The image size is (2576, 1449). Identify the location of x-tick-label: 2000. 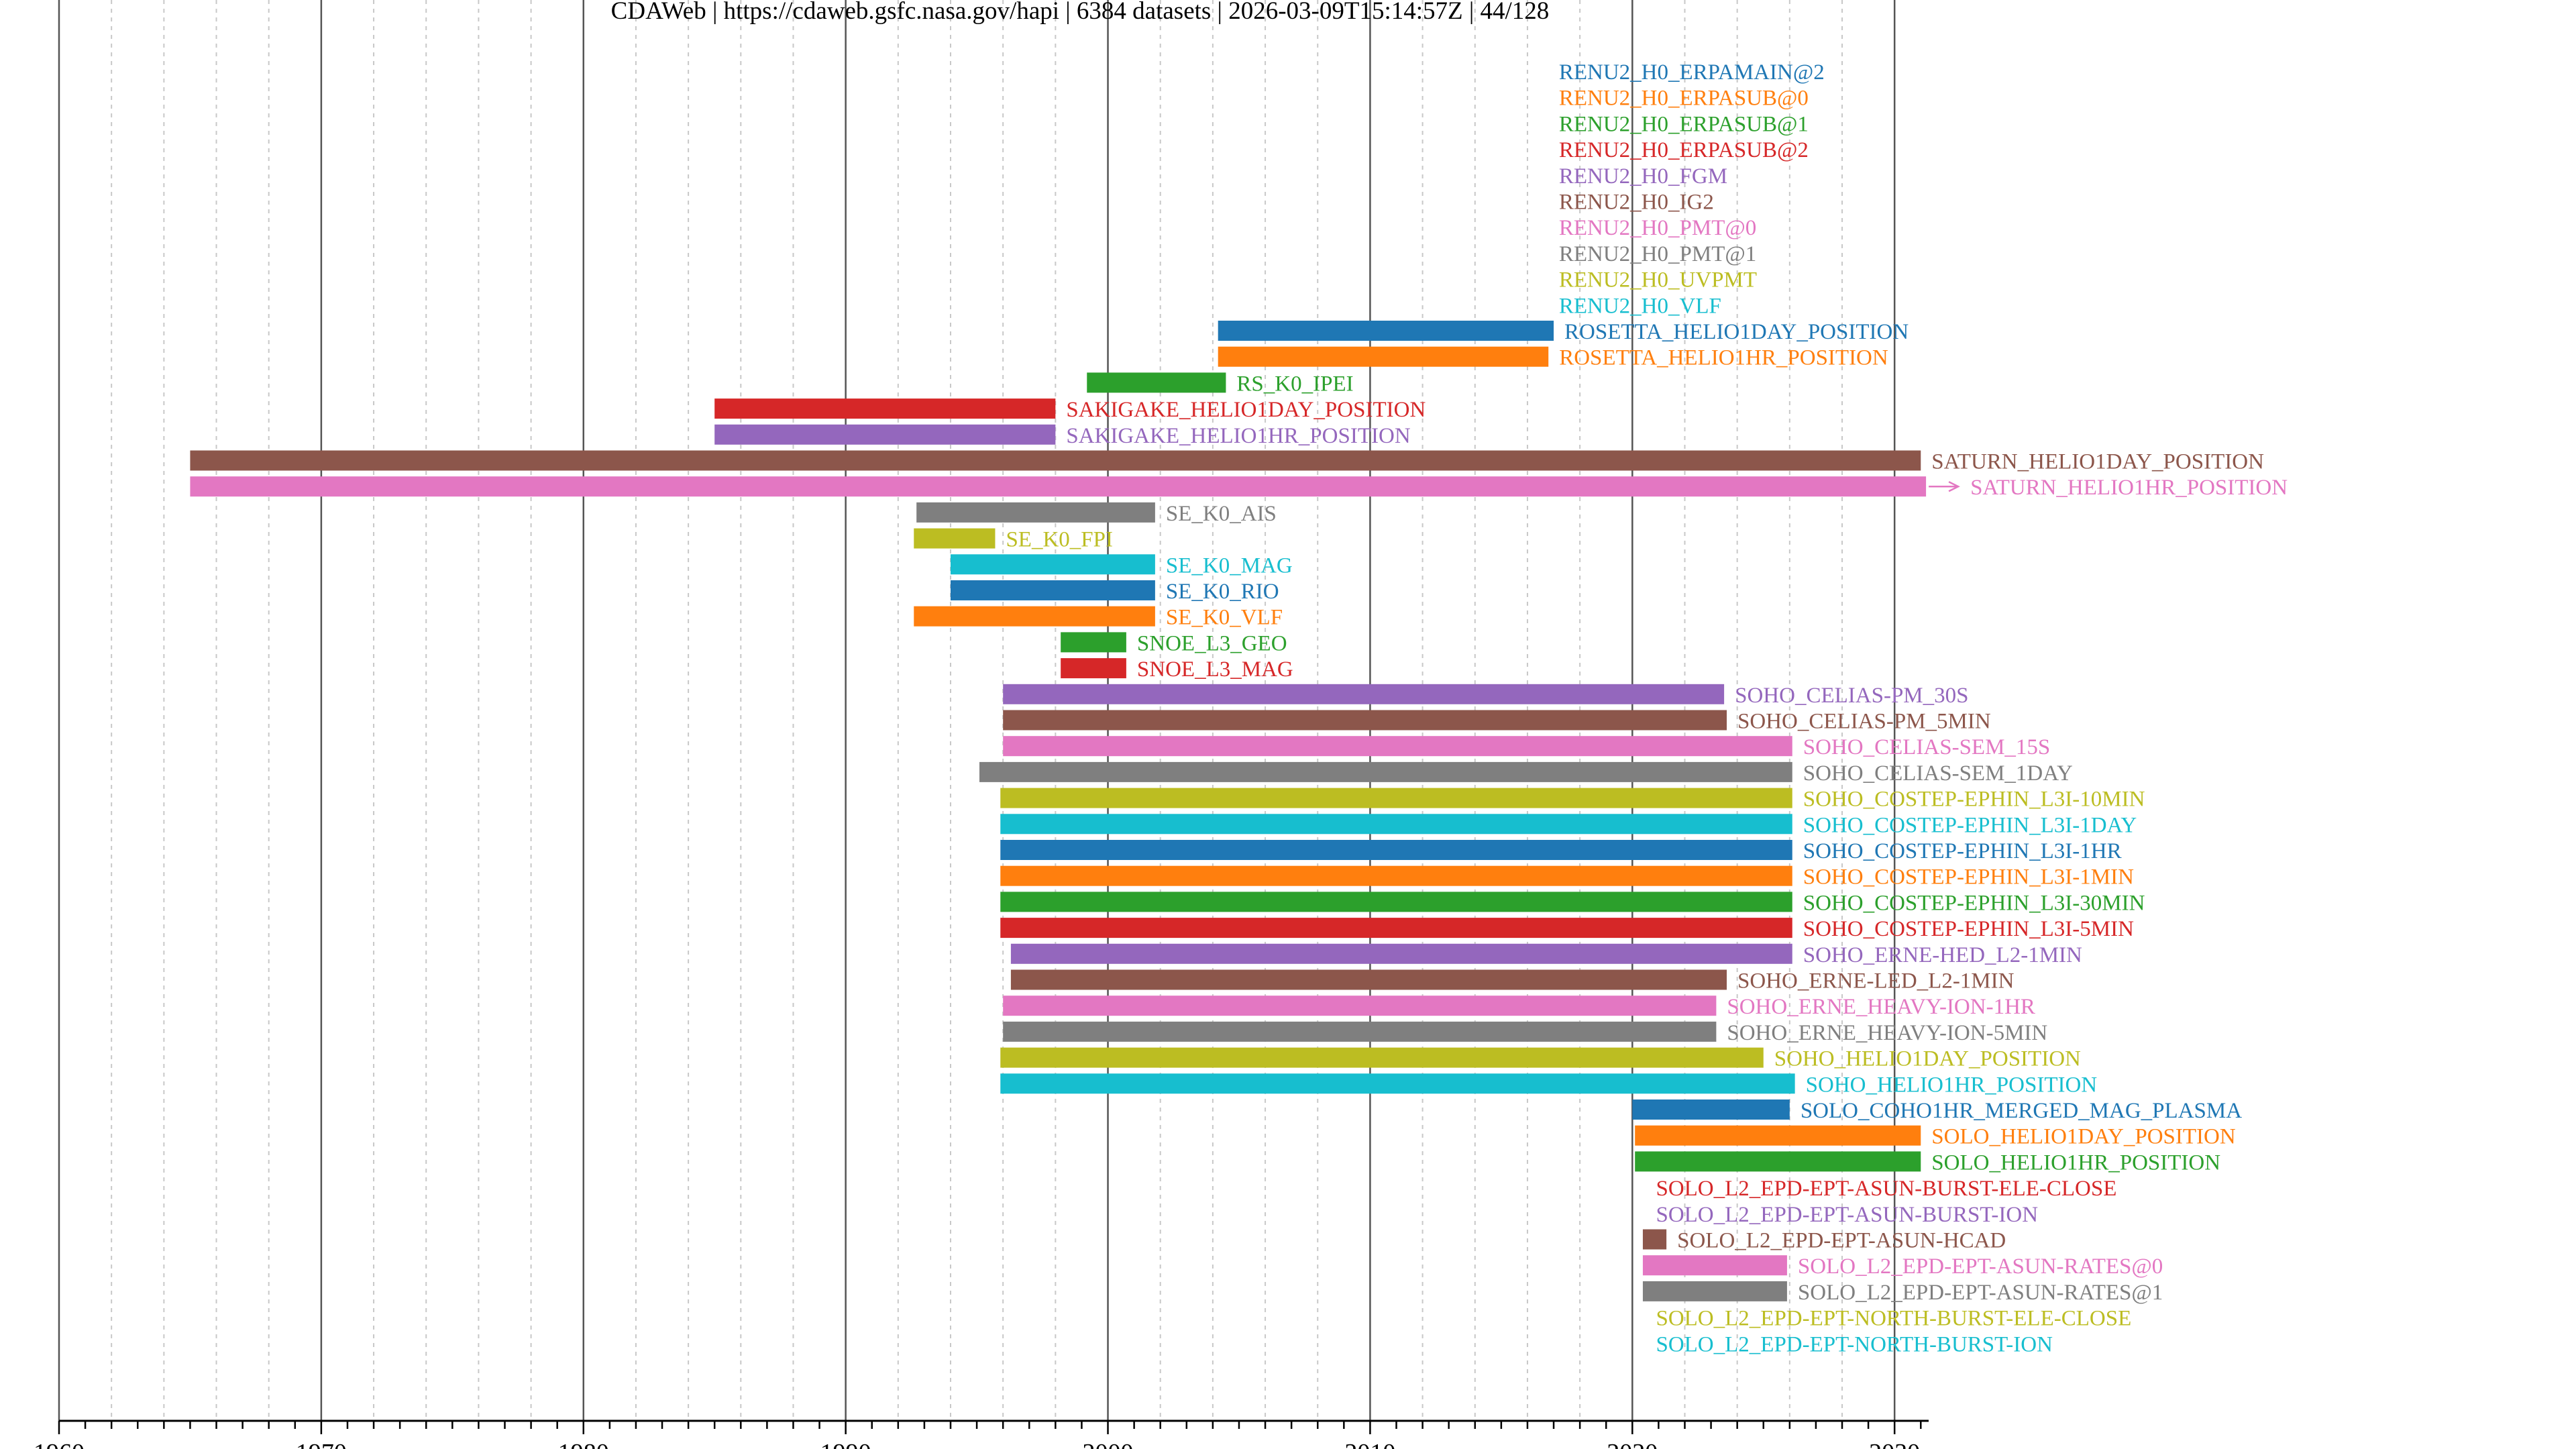
(1108, 1444).